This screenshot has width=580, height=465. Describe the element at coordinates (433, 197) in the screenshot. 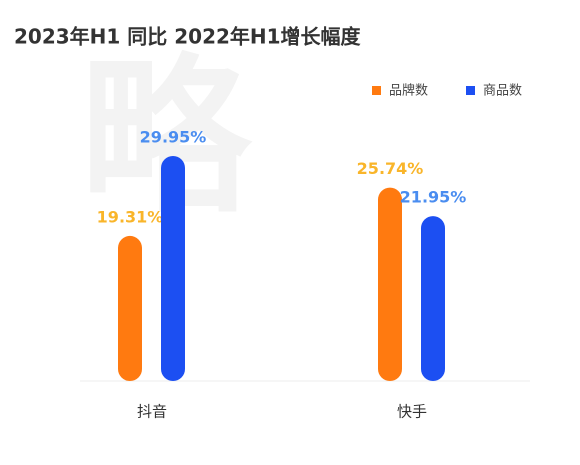

I see `value-label: 21.95%` at that location.